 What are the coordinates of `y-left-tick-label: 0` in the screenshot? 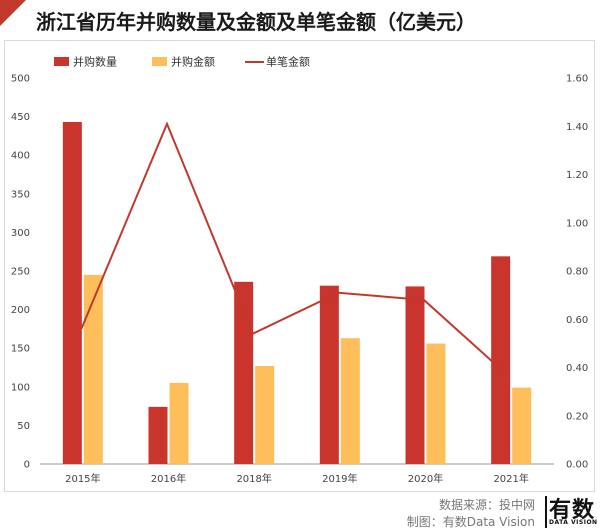 It's located at (27, 465).